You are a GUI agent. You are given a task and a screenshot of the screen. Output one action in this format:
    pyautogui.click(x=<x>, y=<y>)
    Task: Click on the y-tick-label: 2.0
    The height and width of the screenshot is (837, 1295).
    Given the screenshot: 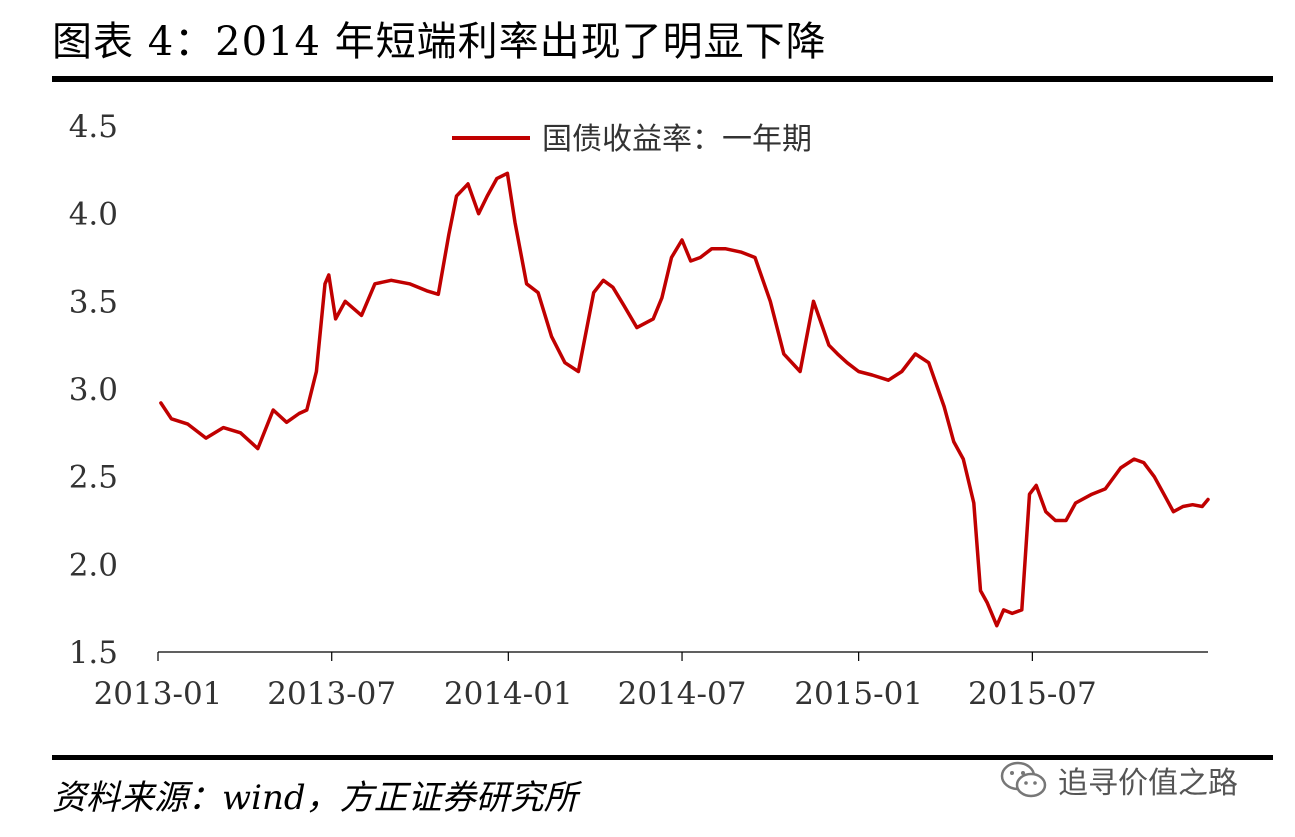 What is the action you would take?
    pyautogui.click(x=93, y=565)
    